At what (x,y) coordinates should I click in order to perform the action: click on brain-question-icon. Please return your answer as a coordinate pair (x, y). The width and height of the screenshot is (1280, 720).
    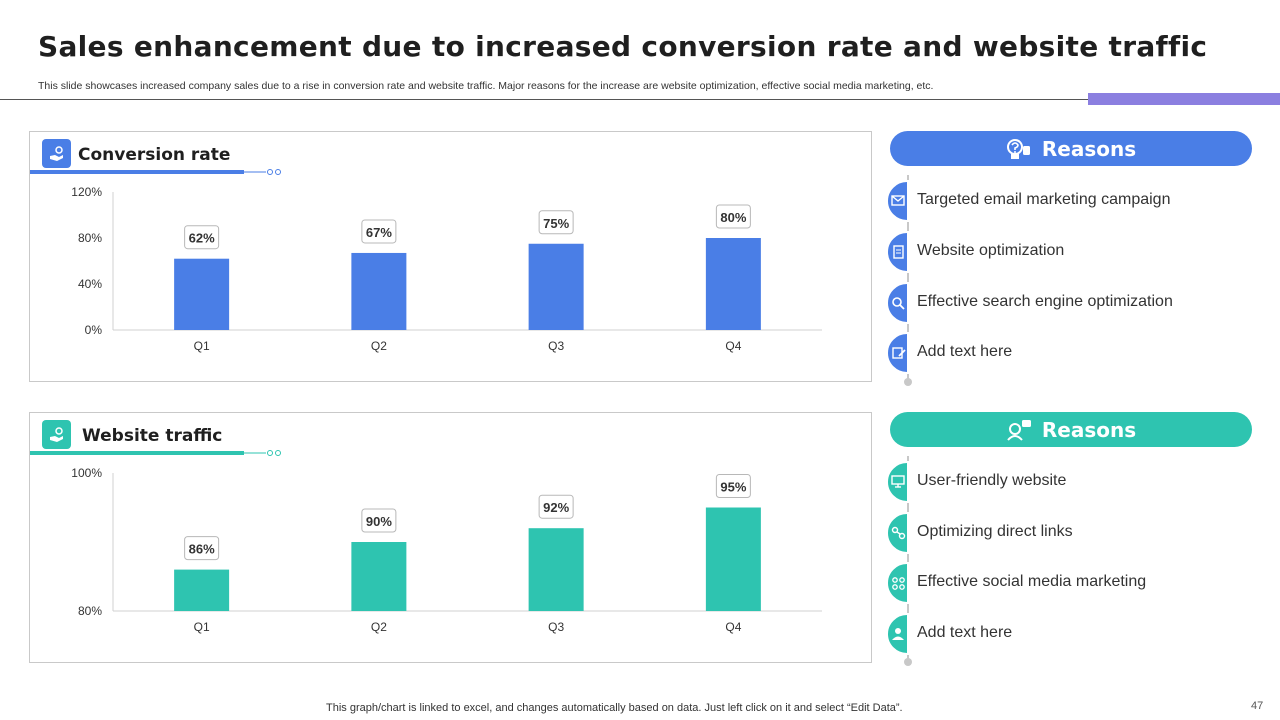
    Looking at the image, I should click on (1019, 149).